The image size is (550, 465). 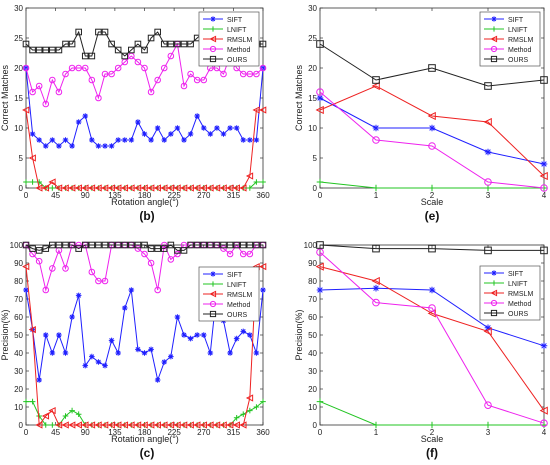 What do you see at coordinates (17, 245) in the screenshot?
I see `y-tick-label: 100` at bounding box center [17, 245].